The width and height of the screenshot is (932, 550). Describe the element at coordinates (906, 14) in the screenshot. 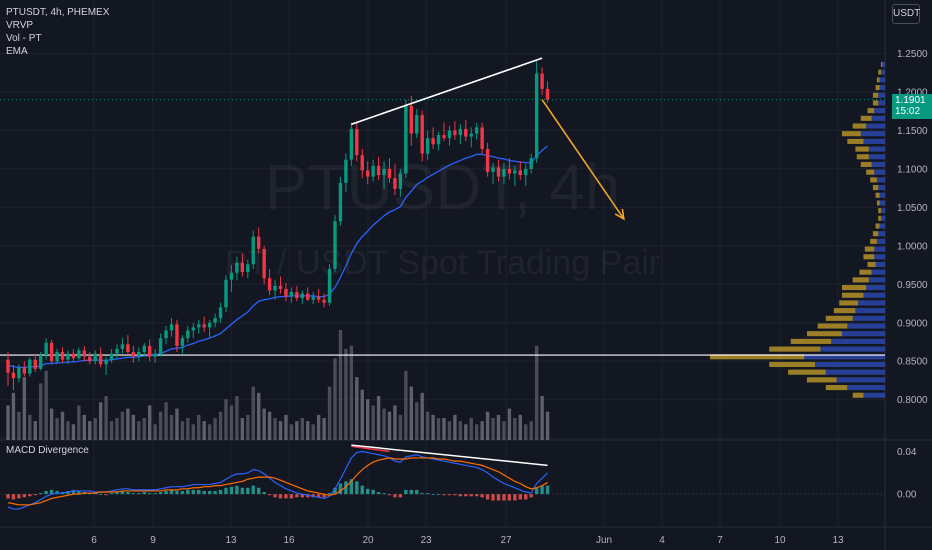

I see `currency-button: USDT` at that location.